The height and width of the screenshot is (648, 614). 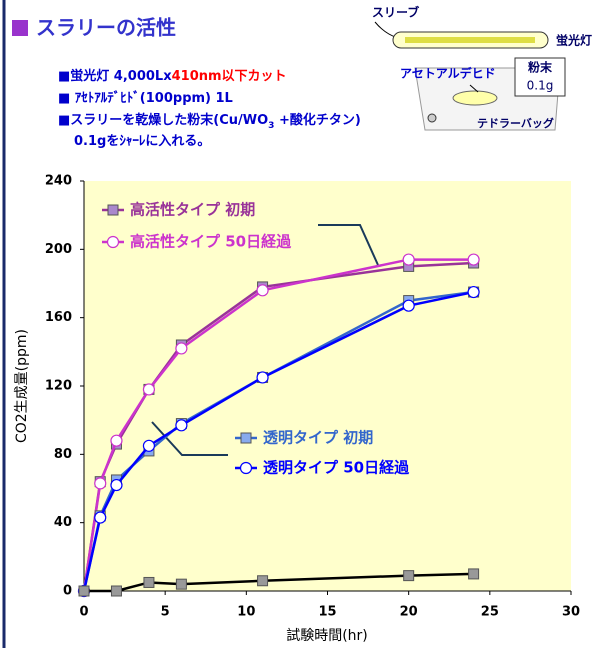 What do you see at coordinates (106, 28) in the screenshot?
I see `title: スラリーの活性` at bounding box center [106, 28].